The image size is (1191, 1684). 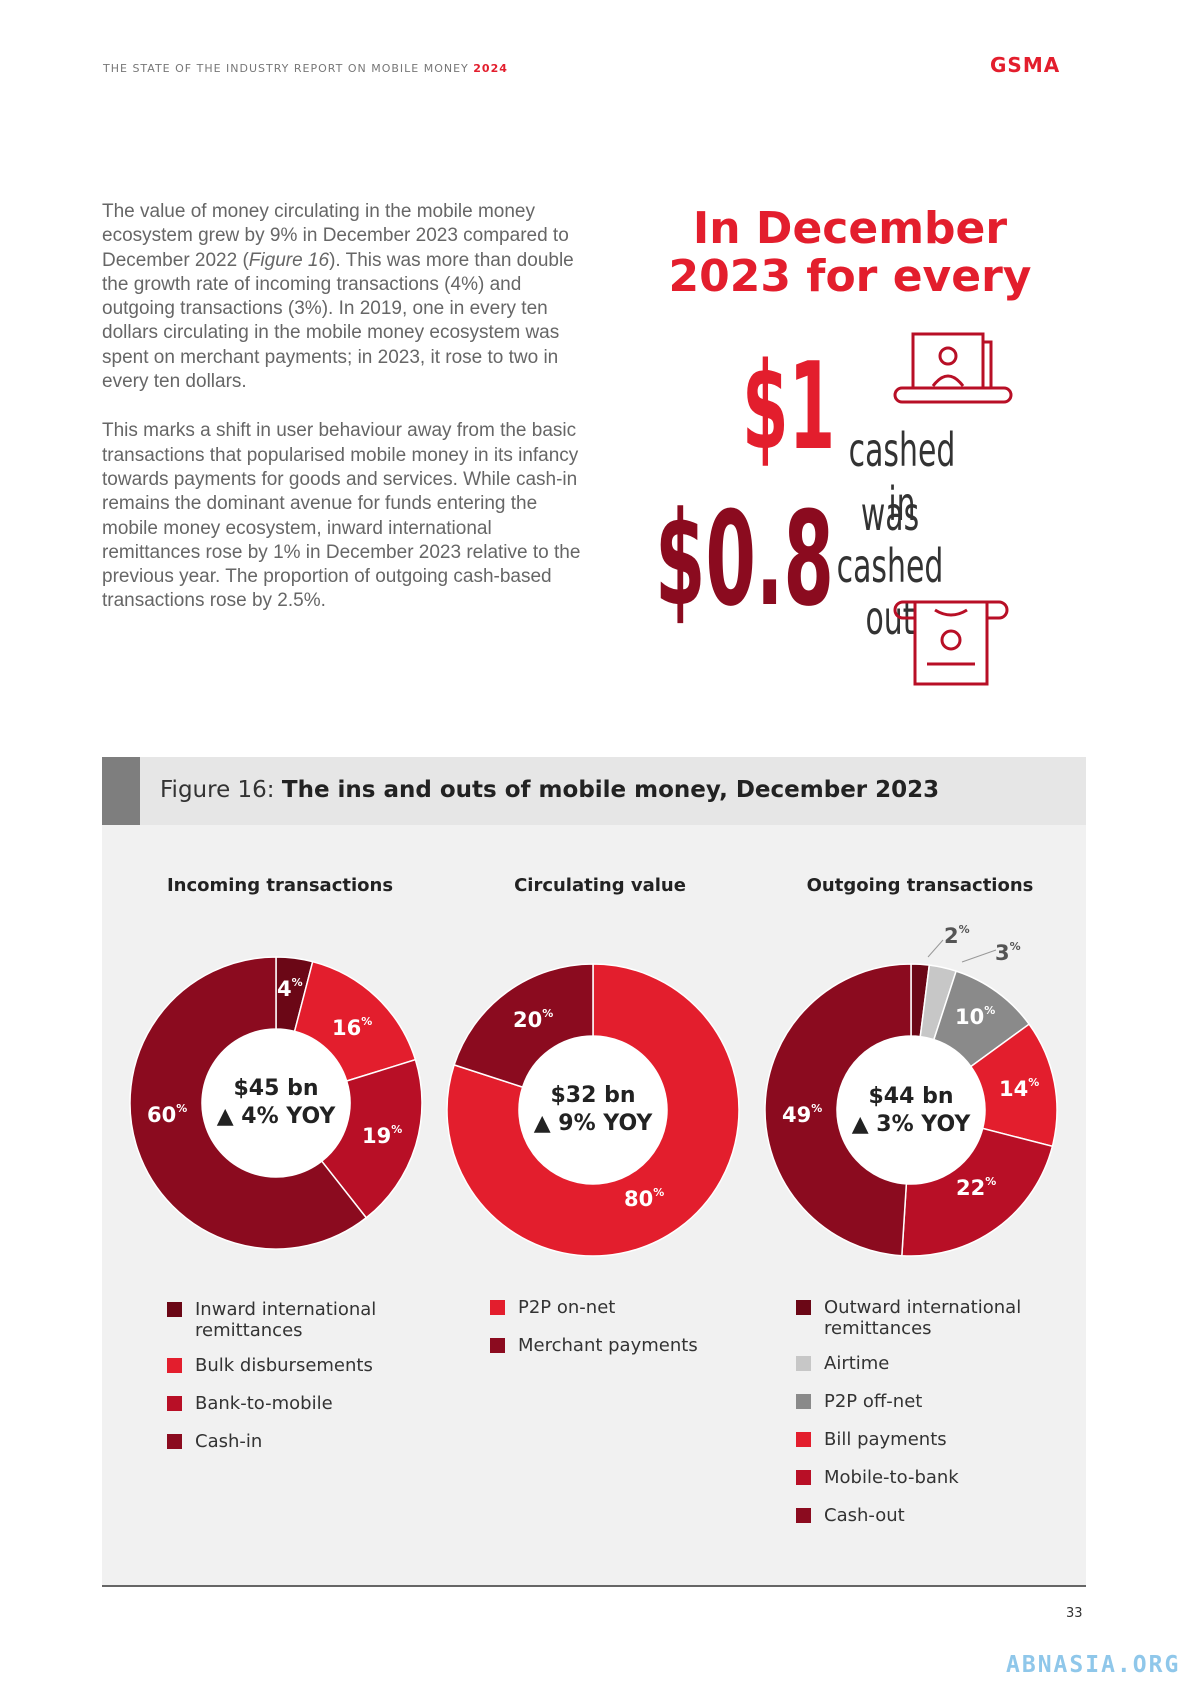 I want to click on incoming-total: $45 bn, so click(x=276, y=1088).